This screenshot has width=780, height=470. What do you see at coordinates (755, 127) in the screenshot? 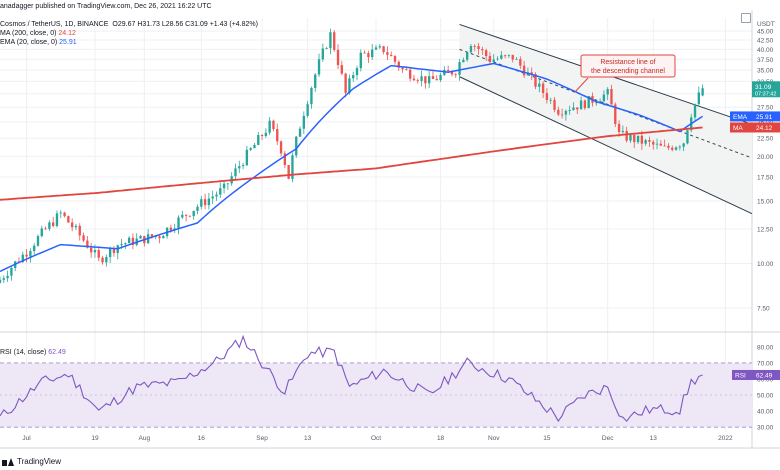
I see `ma-price-badge` at bounding box center [755, 127].